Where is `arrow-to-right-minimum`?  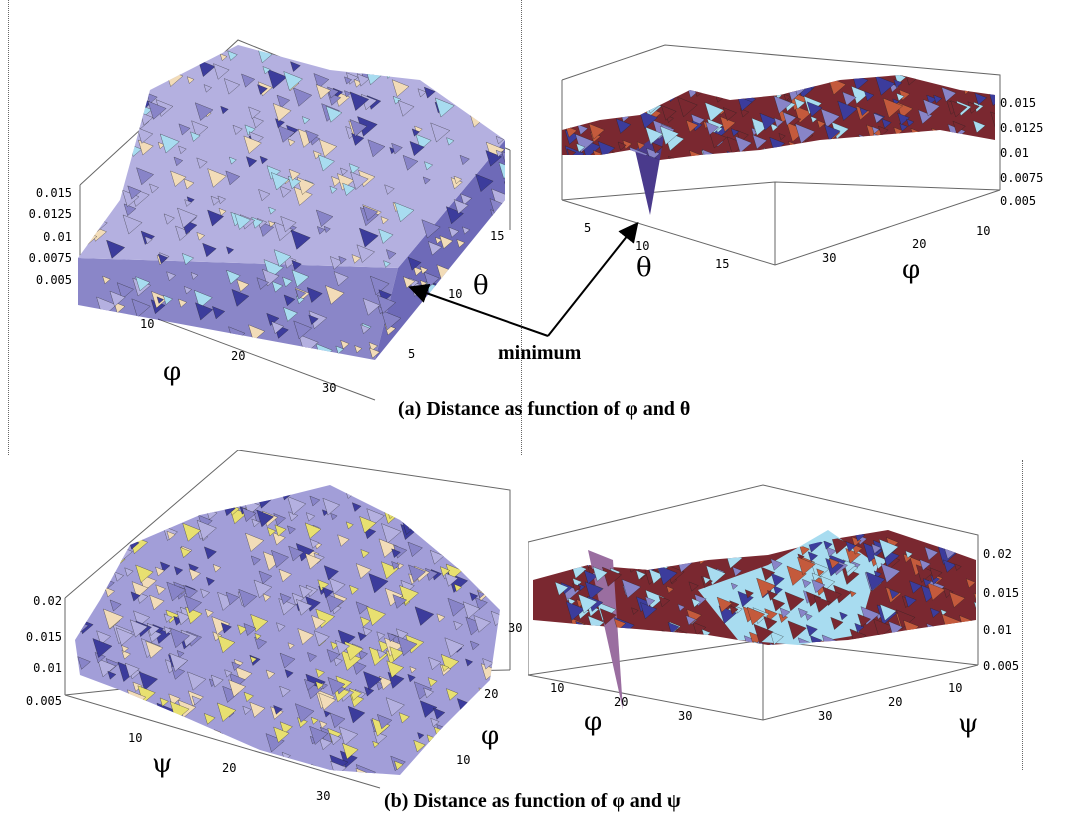
arrow-to-right-minimum is located at coordinates (593, 279).